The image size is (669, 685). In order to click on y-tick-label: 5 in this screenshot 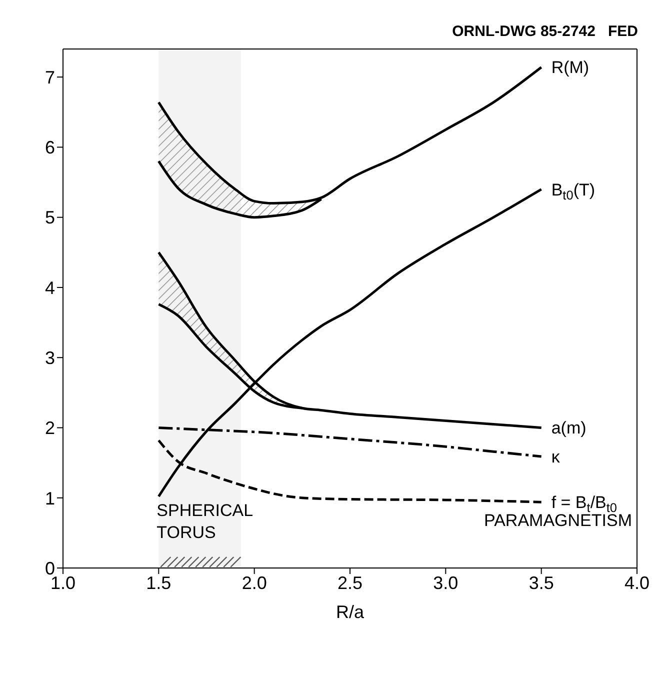, I will do `click(49, 218)`.